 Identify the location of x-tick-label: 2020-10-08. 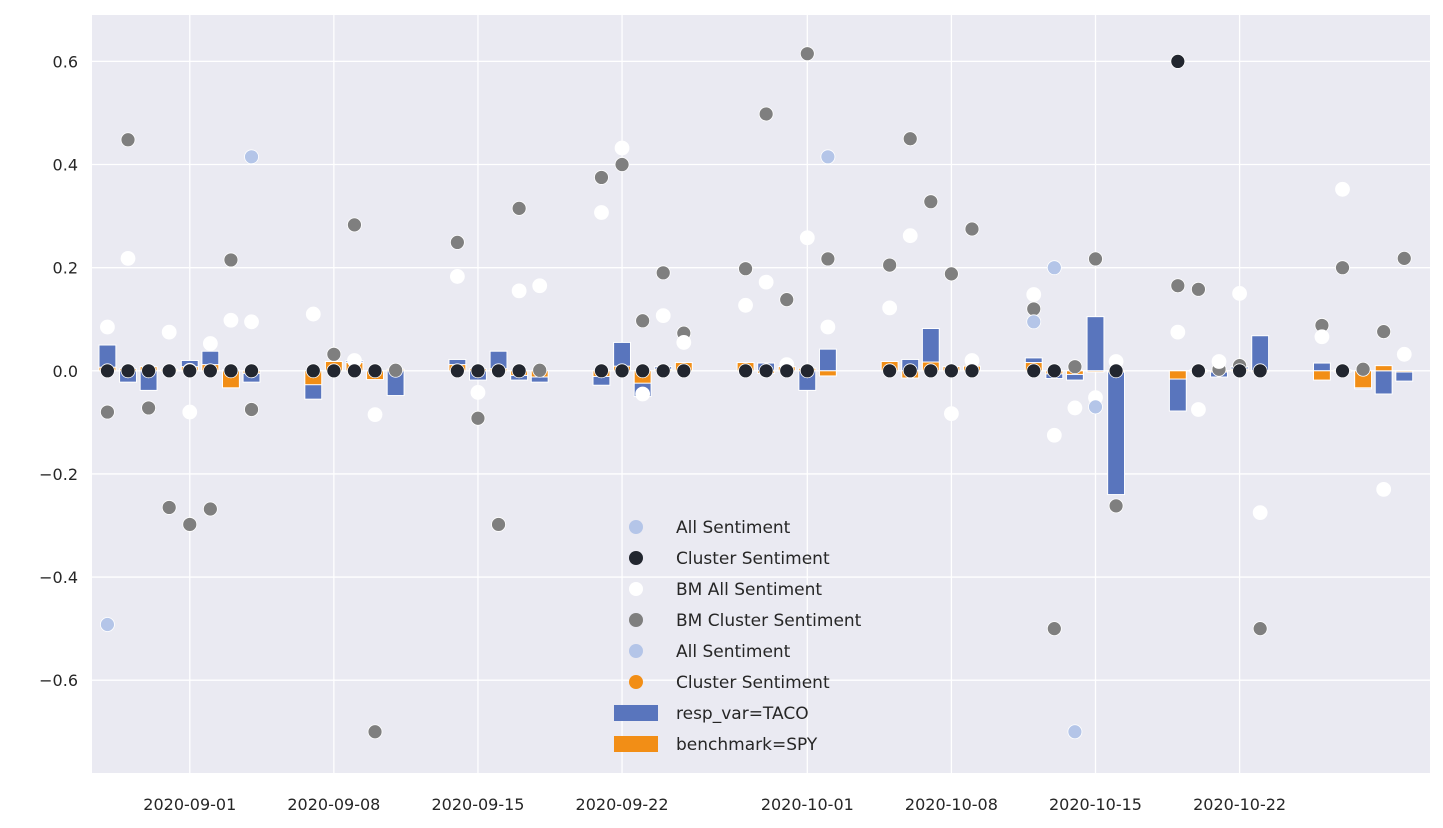
(951, 804).